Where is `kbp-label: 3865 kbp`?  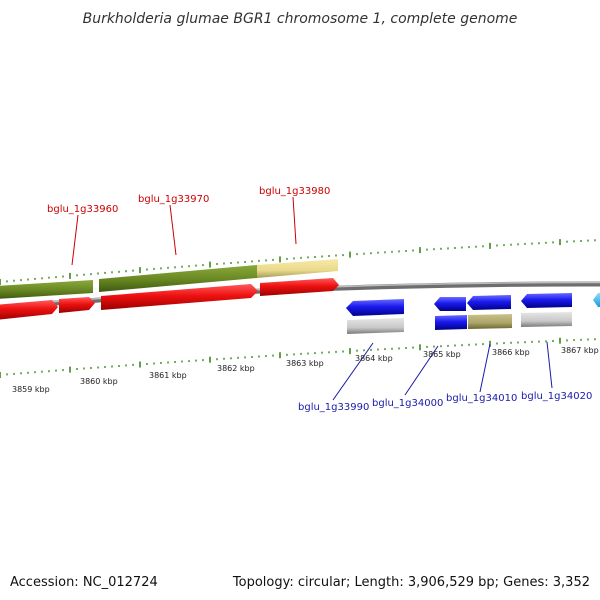 kbp-label: 3865 kbp is located at coordinates (442, 354).